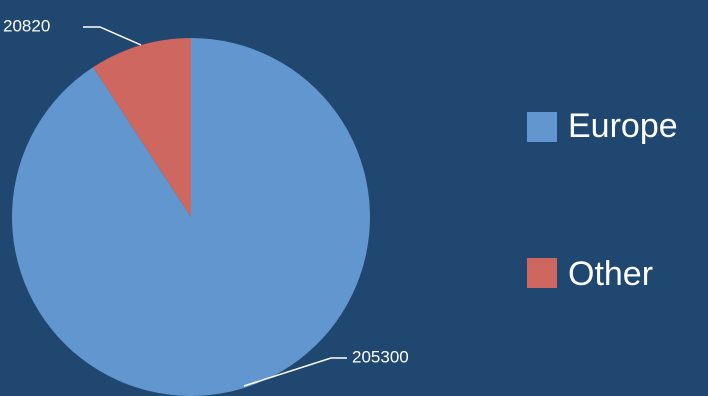  What do you see at coordinates (26, 25) in the screenshot?
I see `data-label-other: 20820` at bounding box center [26, 25].